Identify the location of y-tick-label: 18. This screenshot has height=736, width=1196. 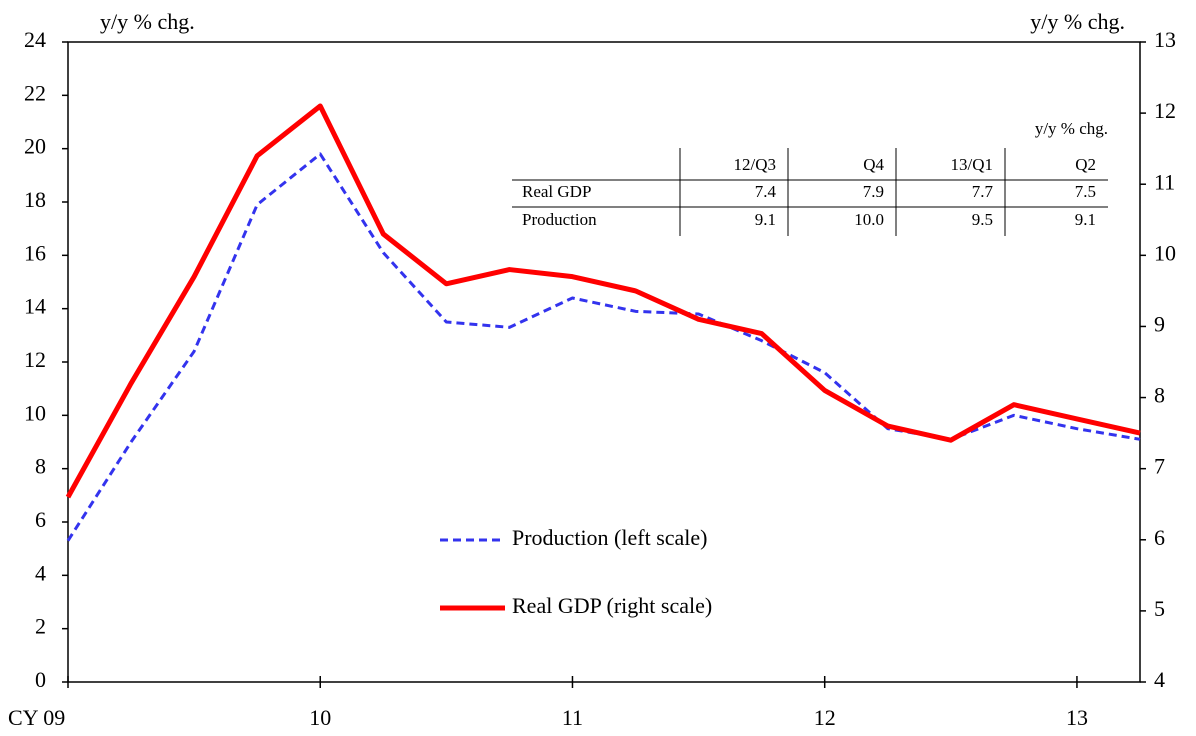
(35, 199).